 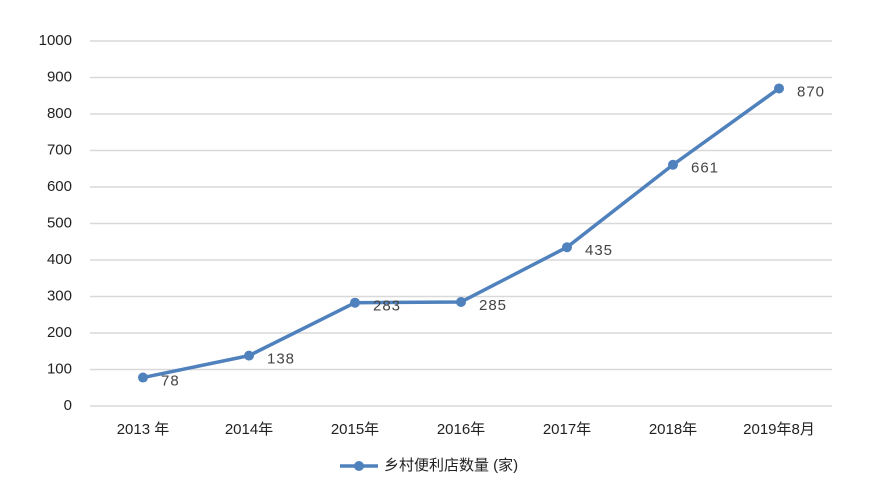 I want to click on y-tick-label: 200, so click(x=59, y=332).